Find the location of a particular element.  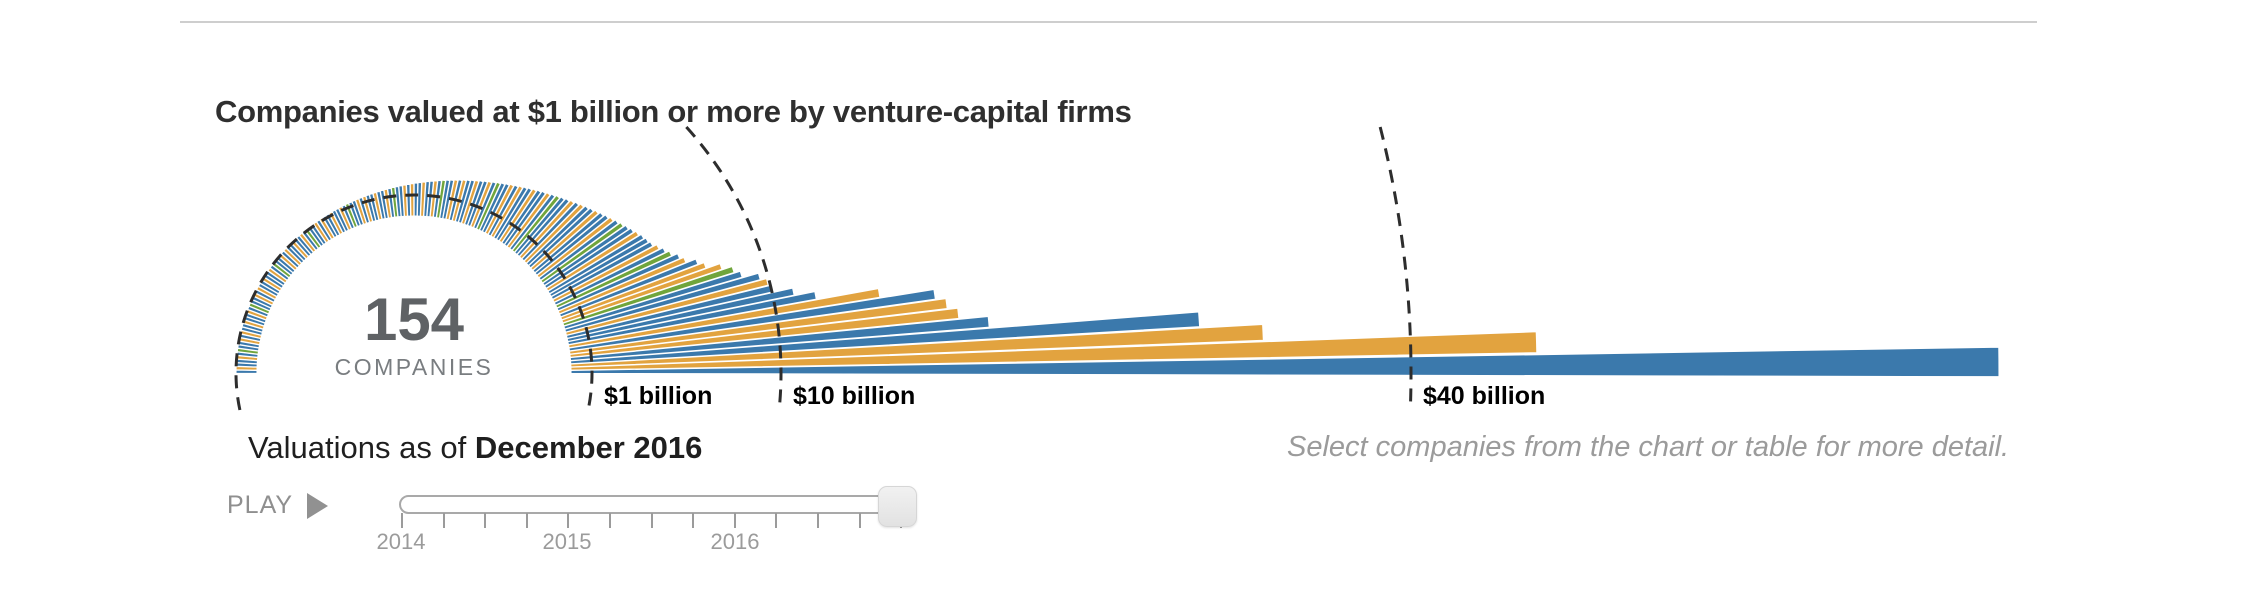

company-count-caption: COMPANIES is located at coordinates (414, 367).